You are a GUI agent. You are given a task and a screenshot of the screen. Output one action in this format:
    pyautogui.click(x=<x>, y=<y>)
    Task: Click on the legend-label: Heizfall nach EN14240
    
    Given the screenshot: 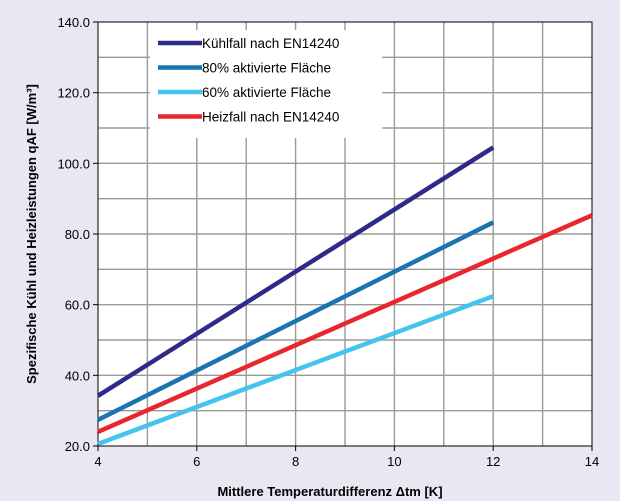 What is the action you would take?
    pyautogui.click(x=270, y=117)
    